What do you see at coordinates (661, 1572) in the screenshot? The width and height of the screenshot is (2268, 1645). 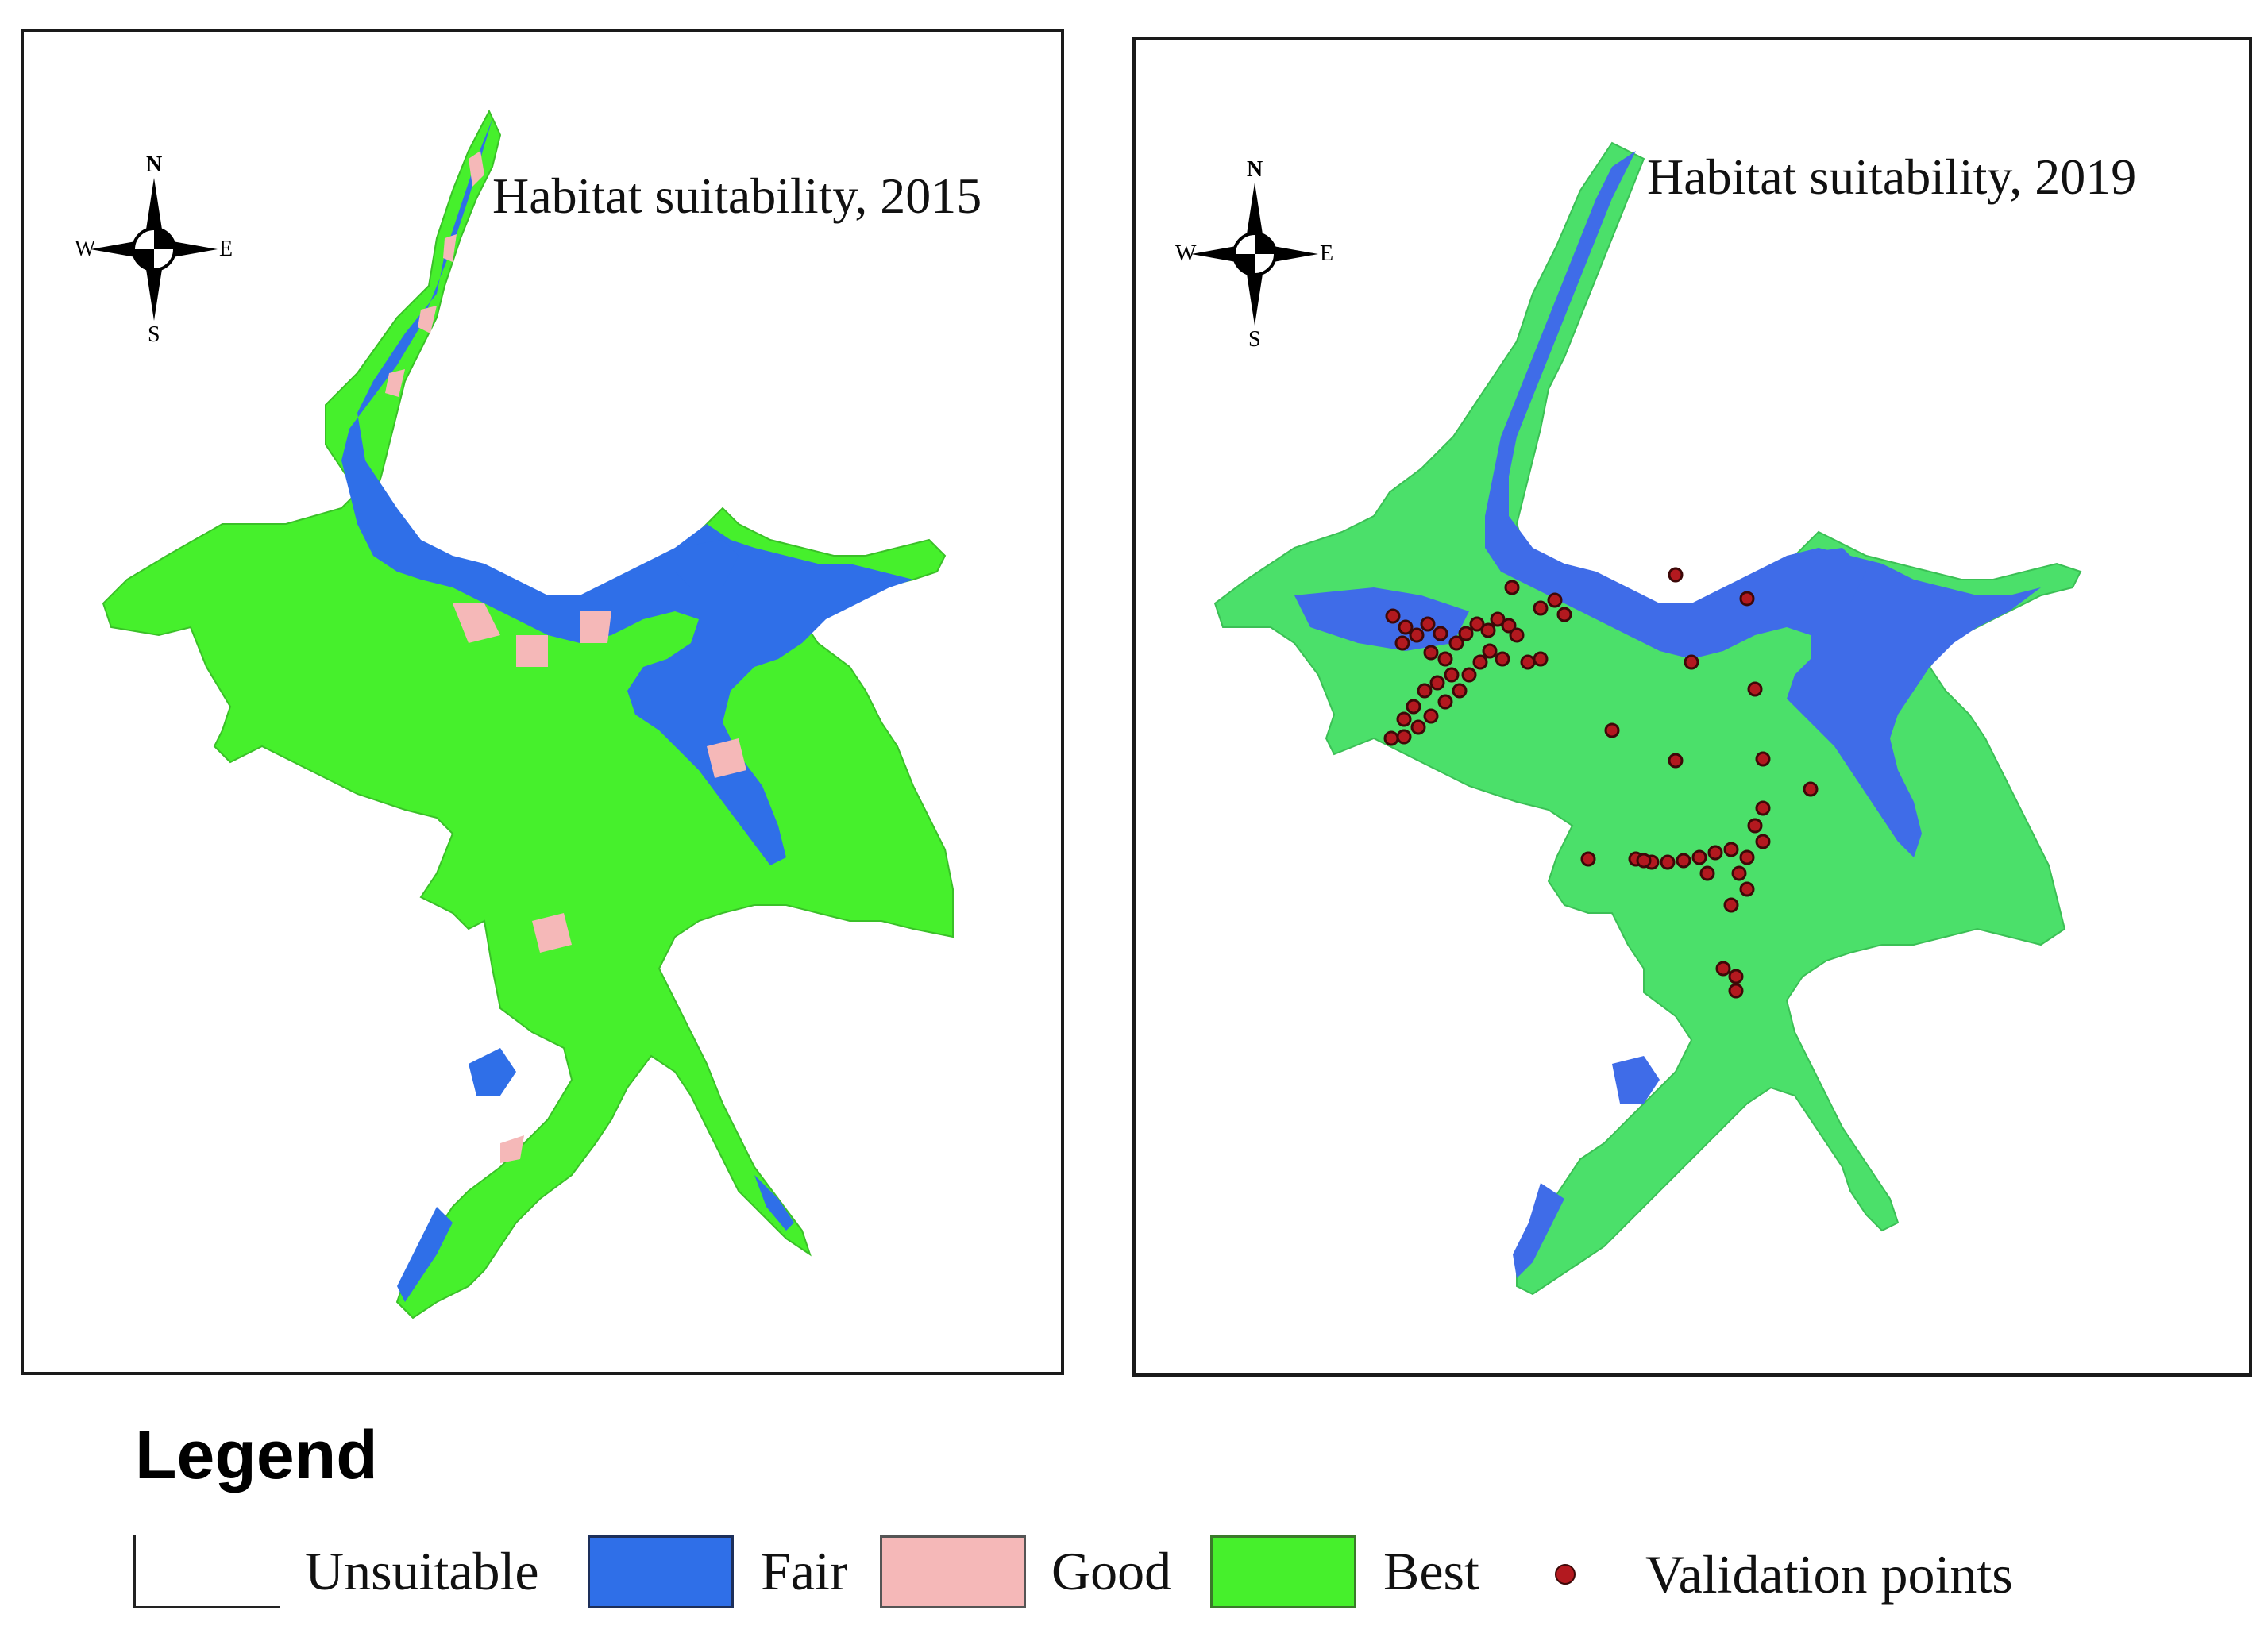 I see `legend-swatch-fair` at bounding box center [661, 1572].